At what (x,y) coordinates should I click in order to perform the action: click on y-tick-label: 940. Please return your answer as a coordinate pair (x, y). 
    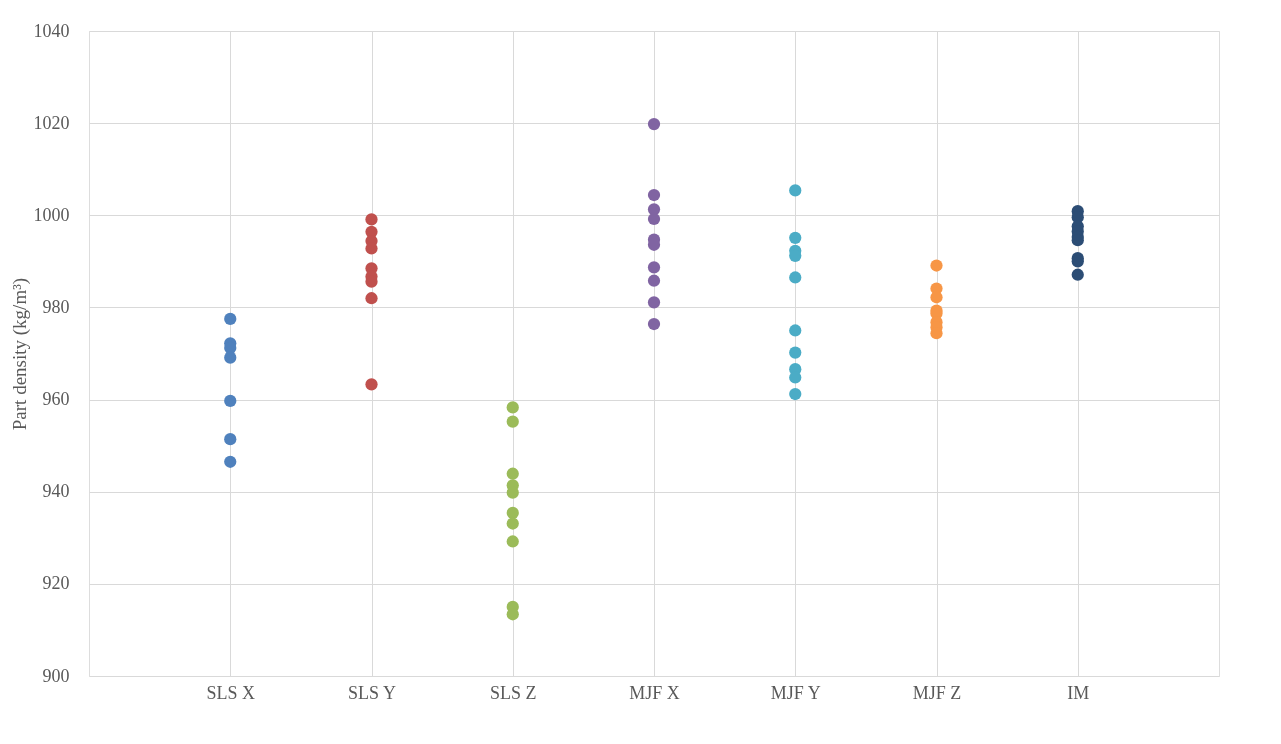
    Looking at the image, I should click on (56, 491).